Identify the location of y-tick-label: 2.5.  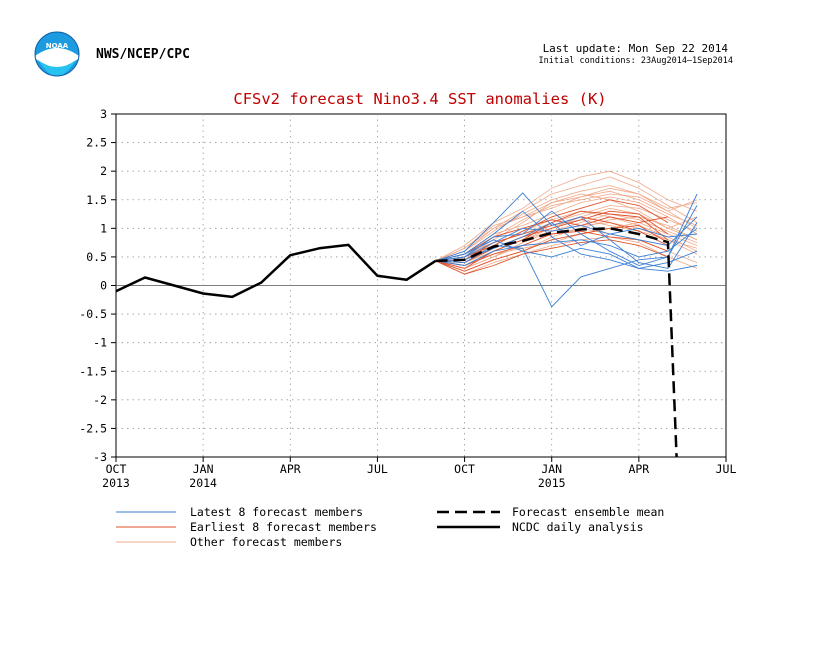
(96, 143).